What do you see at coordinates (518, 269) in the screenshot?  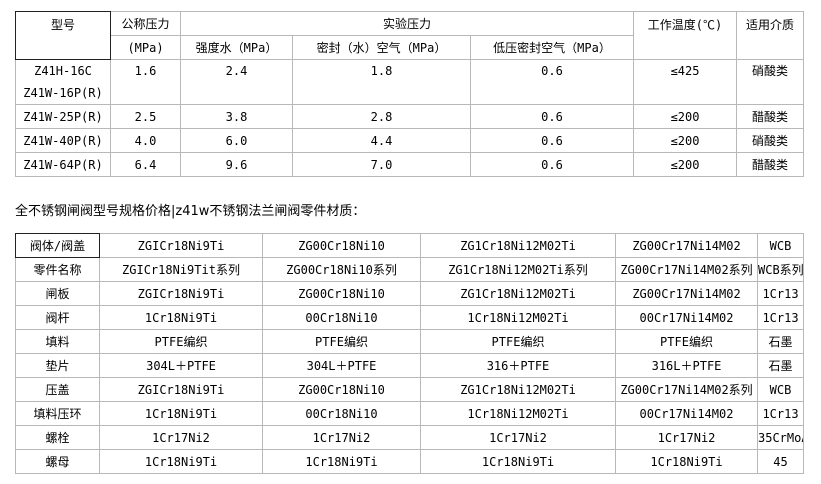 I see `material-cell: ZG1Cr18Ni12M02Ti系列` at bounding box center [518, 269].